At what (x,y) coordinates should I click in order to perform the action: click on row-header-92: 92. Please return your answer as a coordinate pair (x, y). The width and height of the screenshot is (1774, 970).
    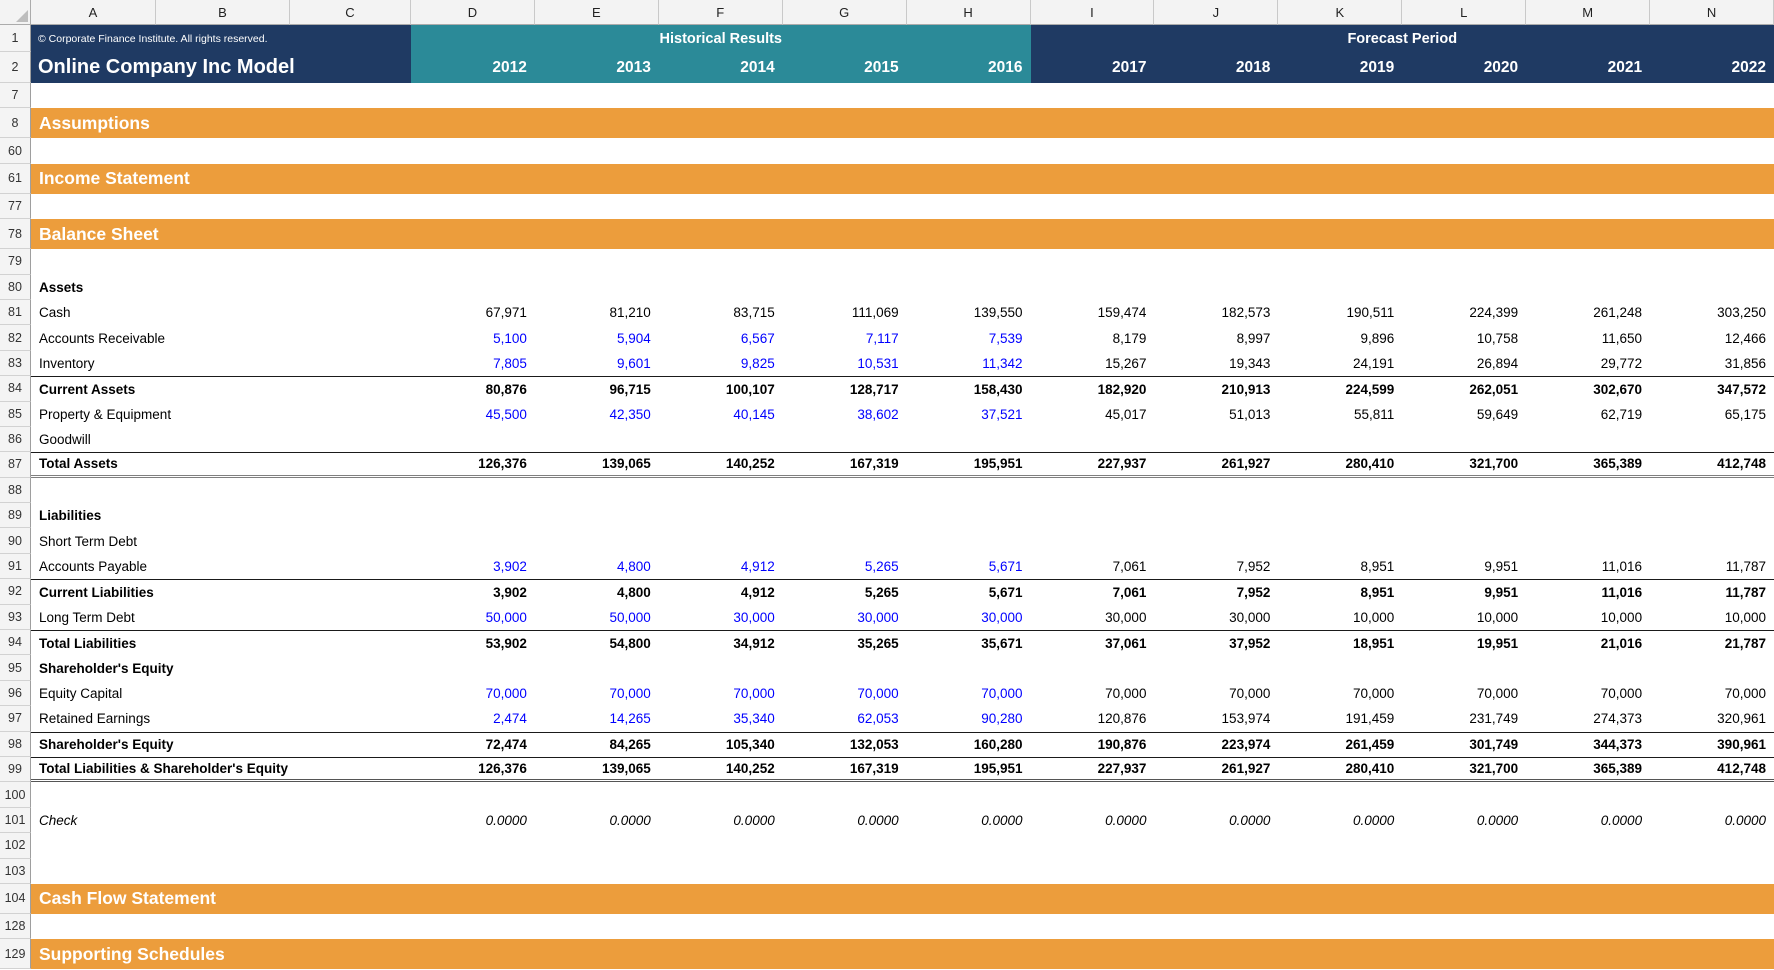
    Looking at the image, I should click on (15, 592).